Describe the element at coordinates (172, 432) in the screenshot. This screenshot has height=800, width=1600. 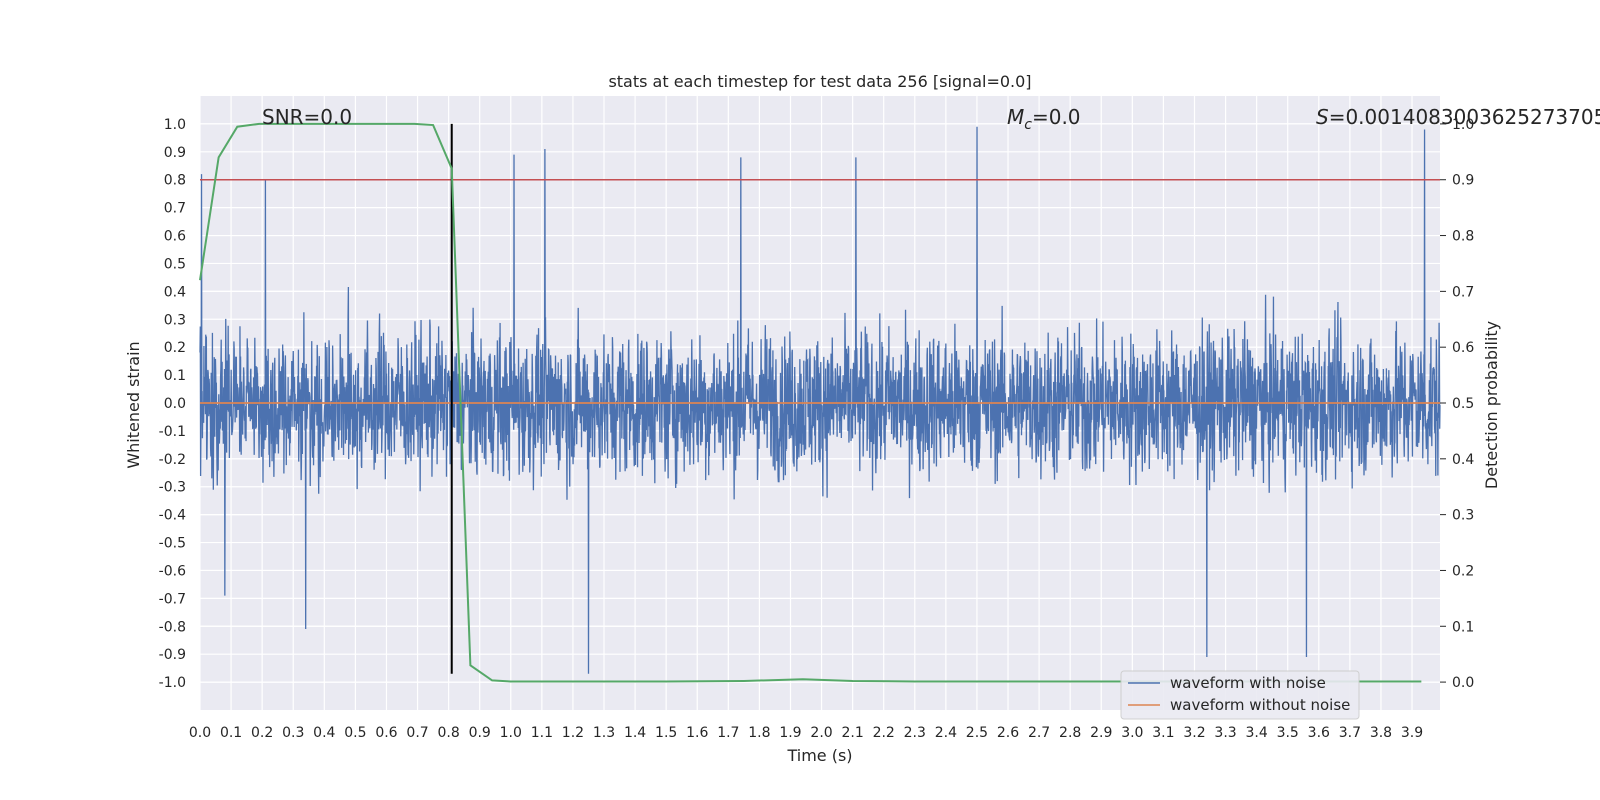
I see `y-tick-label: -0.1` at that location.